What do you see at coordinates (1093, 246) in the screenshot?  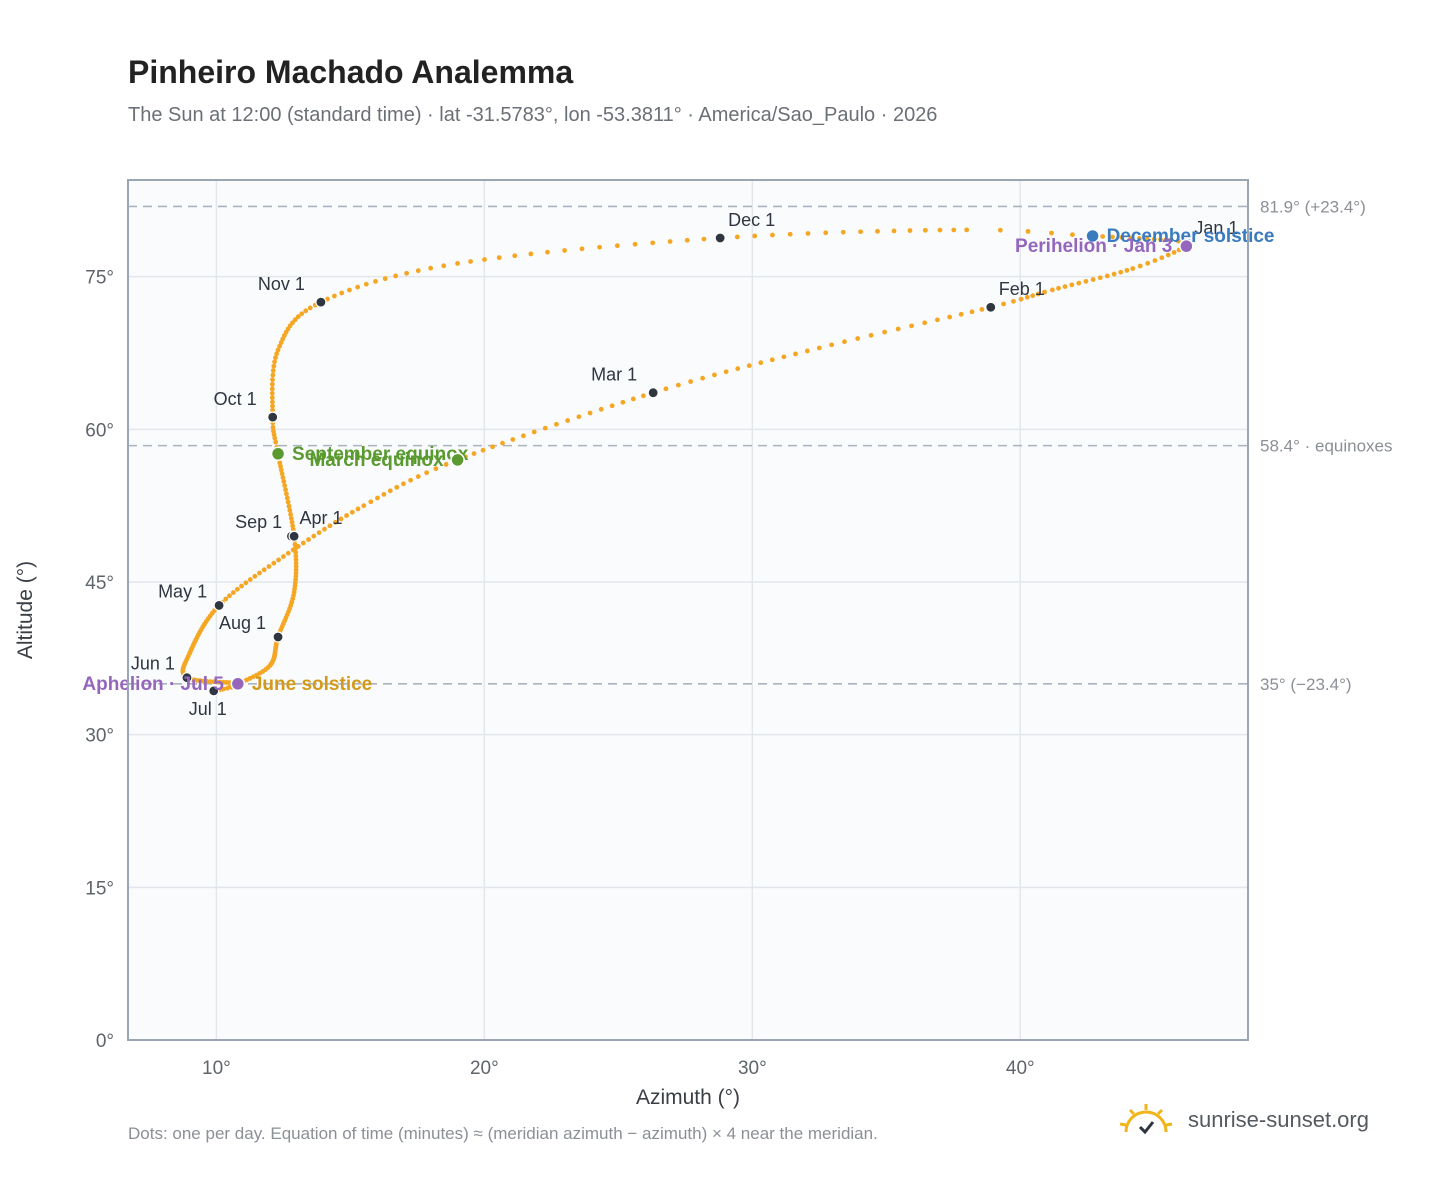 I see `event-label: Perihelion · Jan 3` at bounding box center [1093, 246].